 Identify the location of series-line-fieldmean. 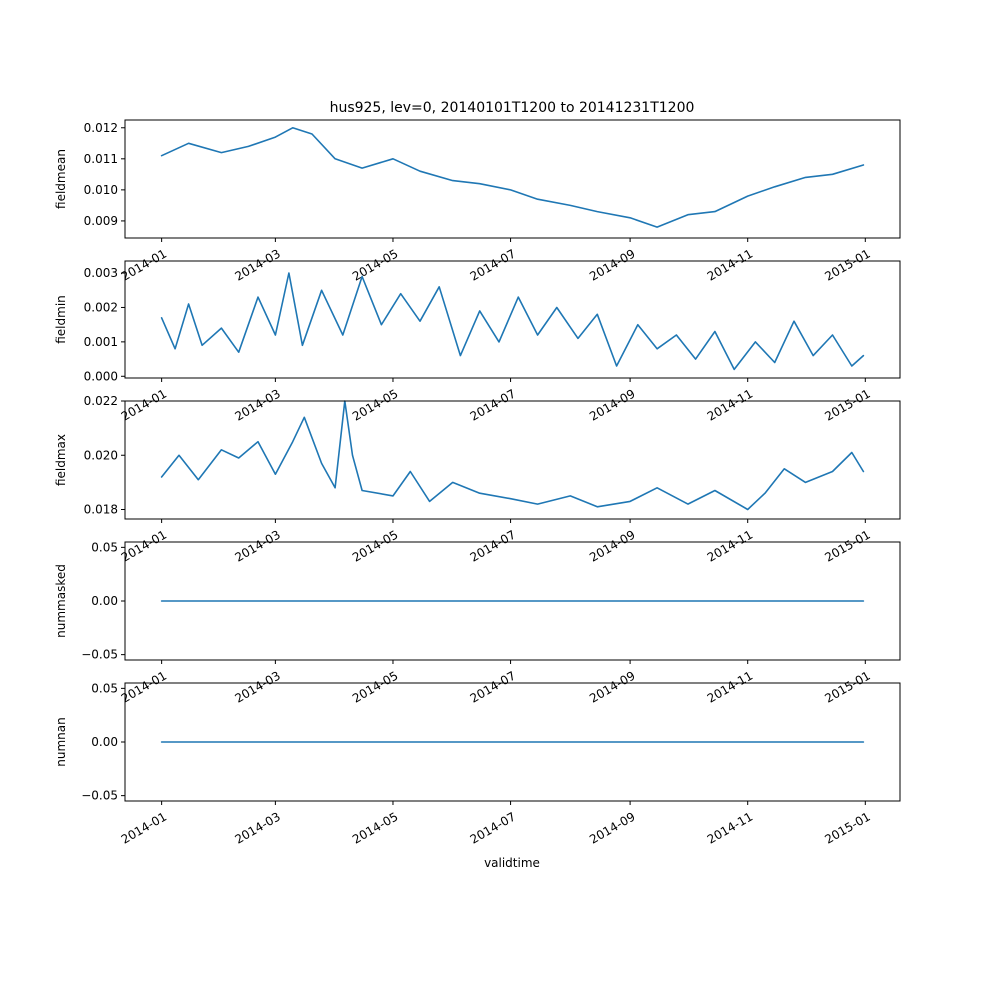
(512, 177).